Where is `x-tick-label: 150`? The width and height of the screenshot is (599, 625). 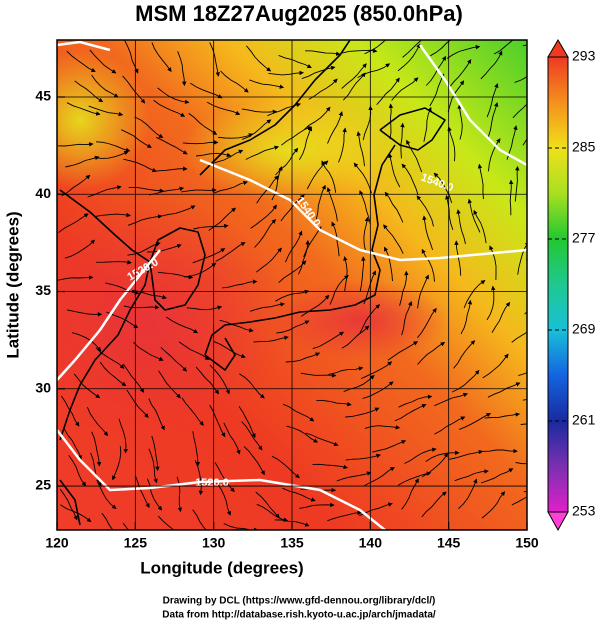 x-tick-label: 150 is located at coordinates (527, 543).